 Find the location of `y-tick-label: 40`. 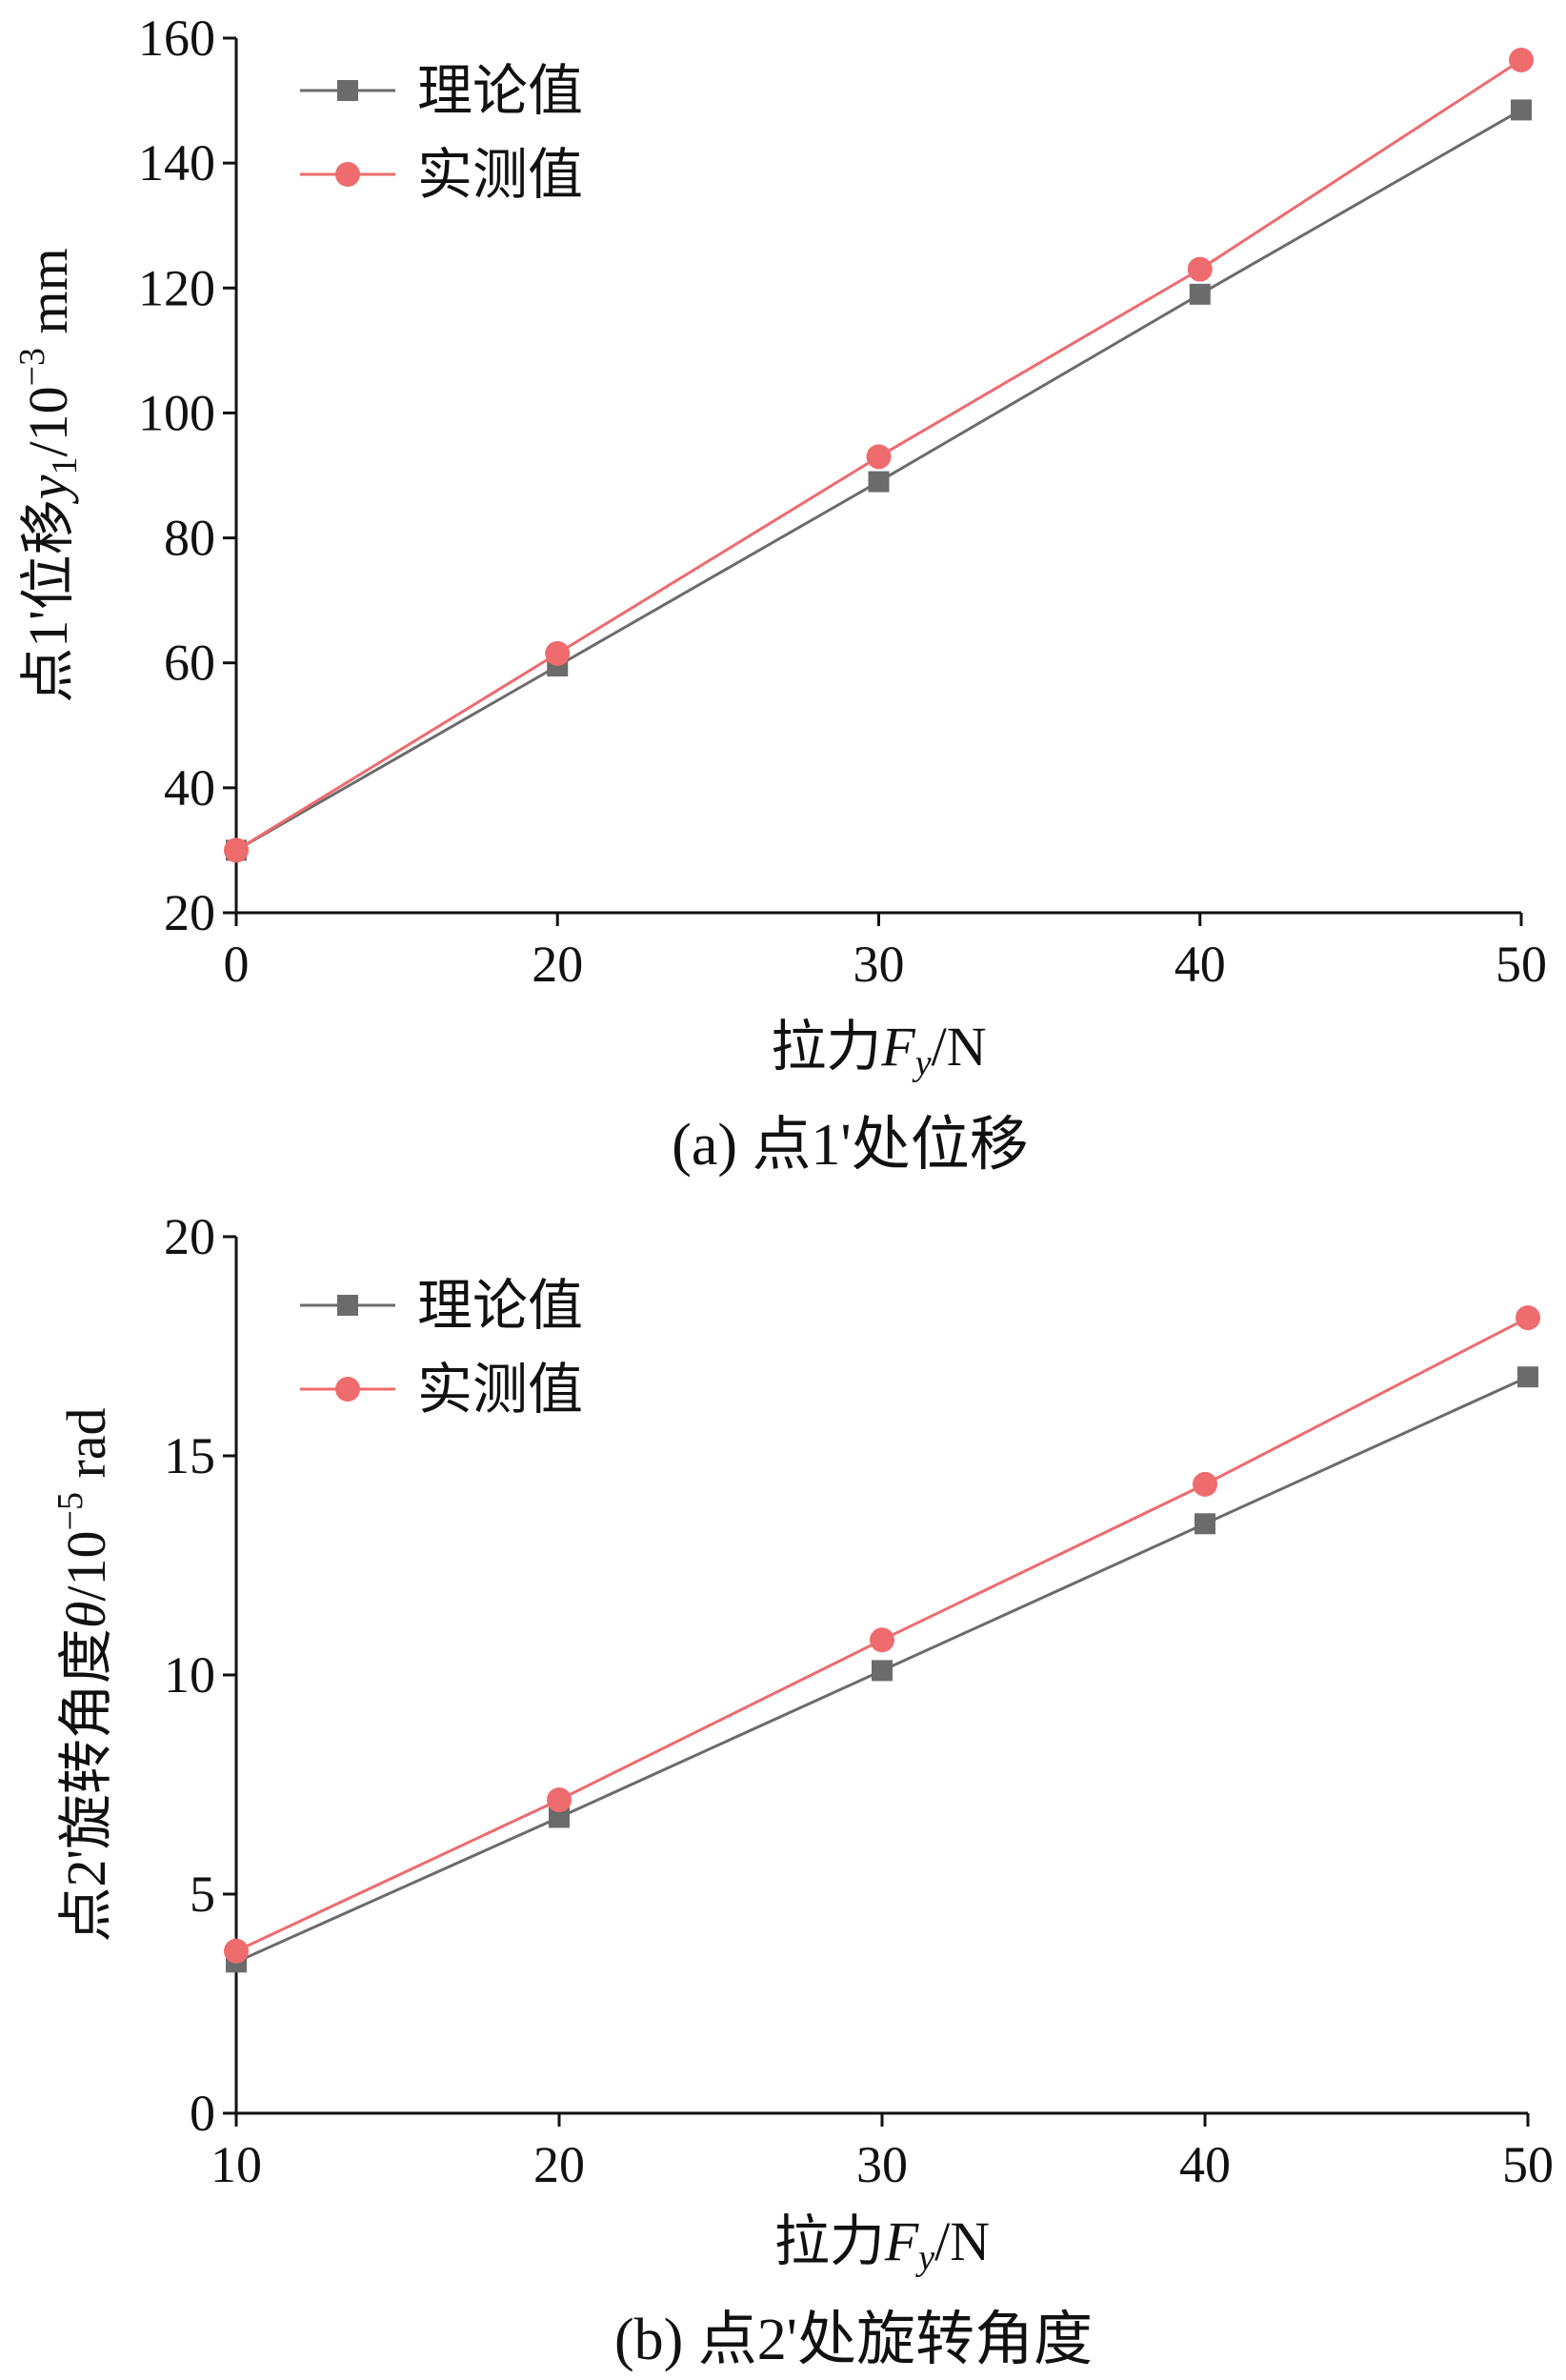

y-tick-label: 40 is located at coordinates (189, 788).